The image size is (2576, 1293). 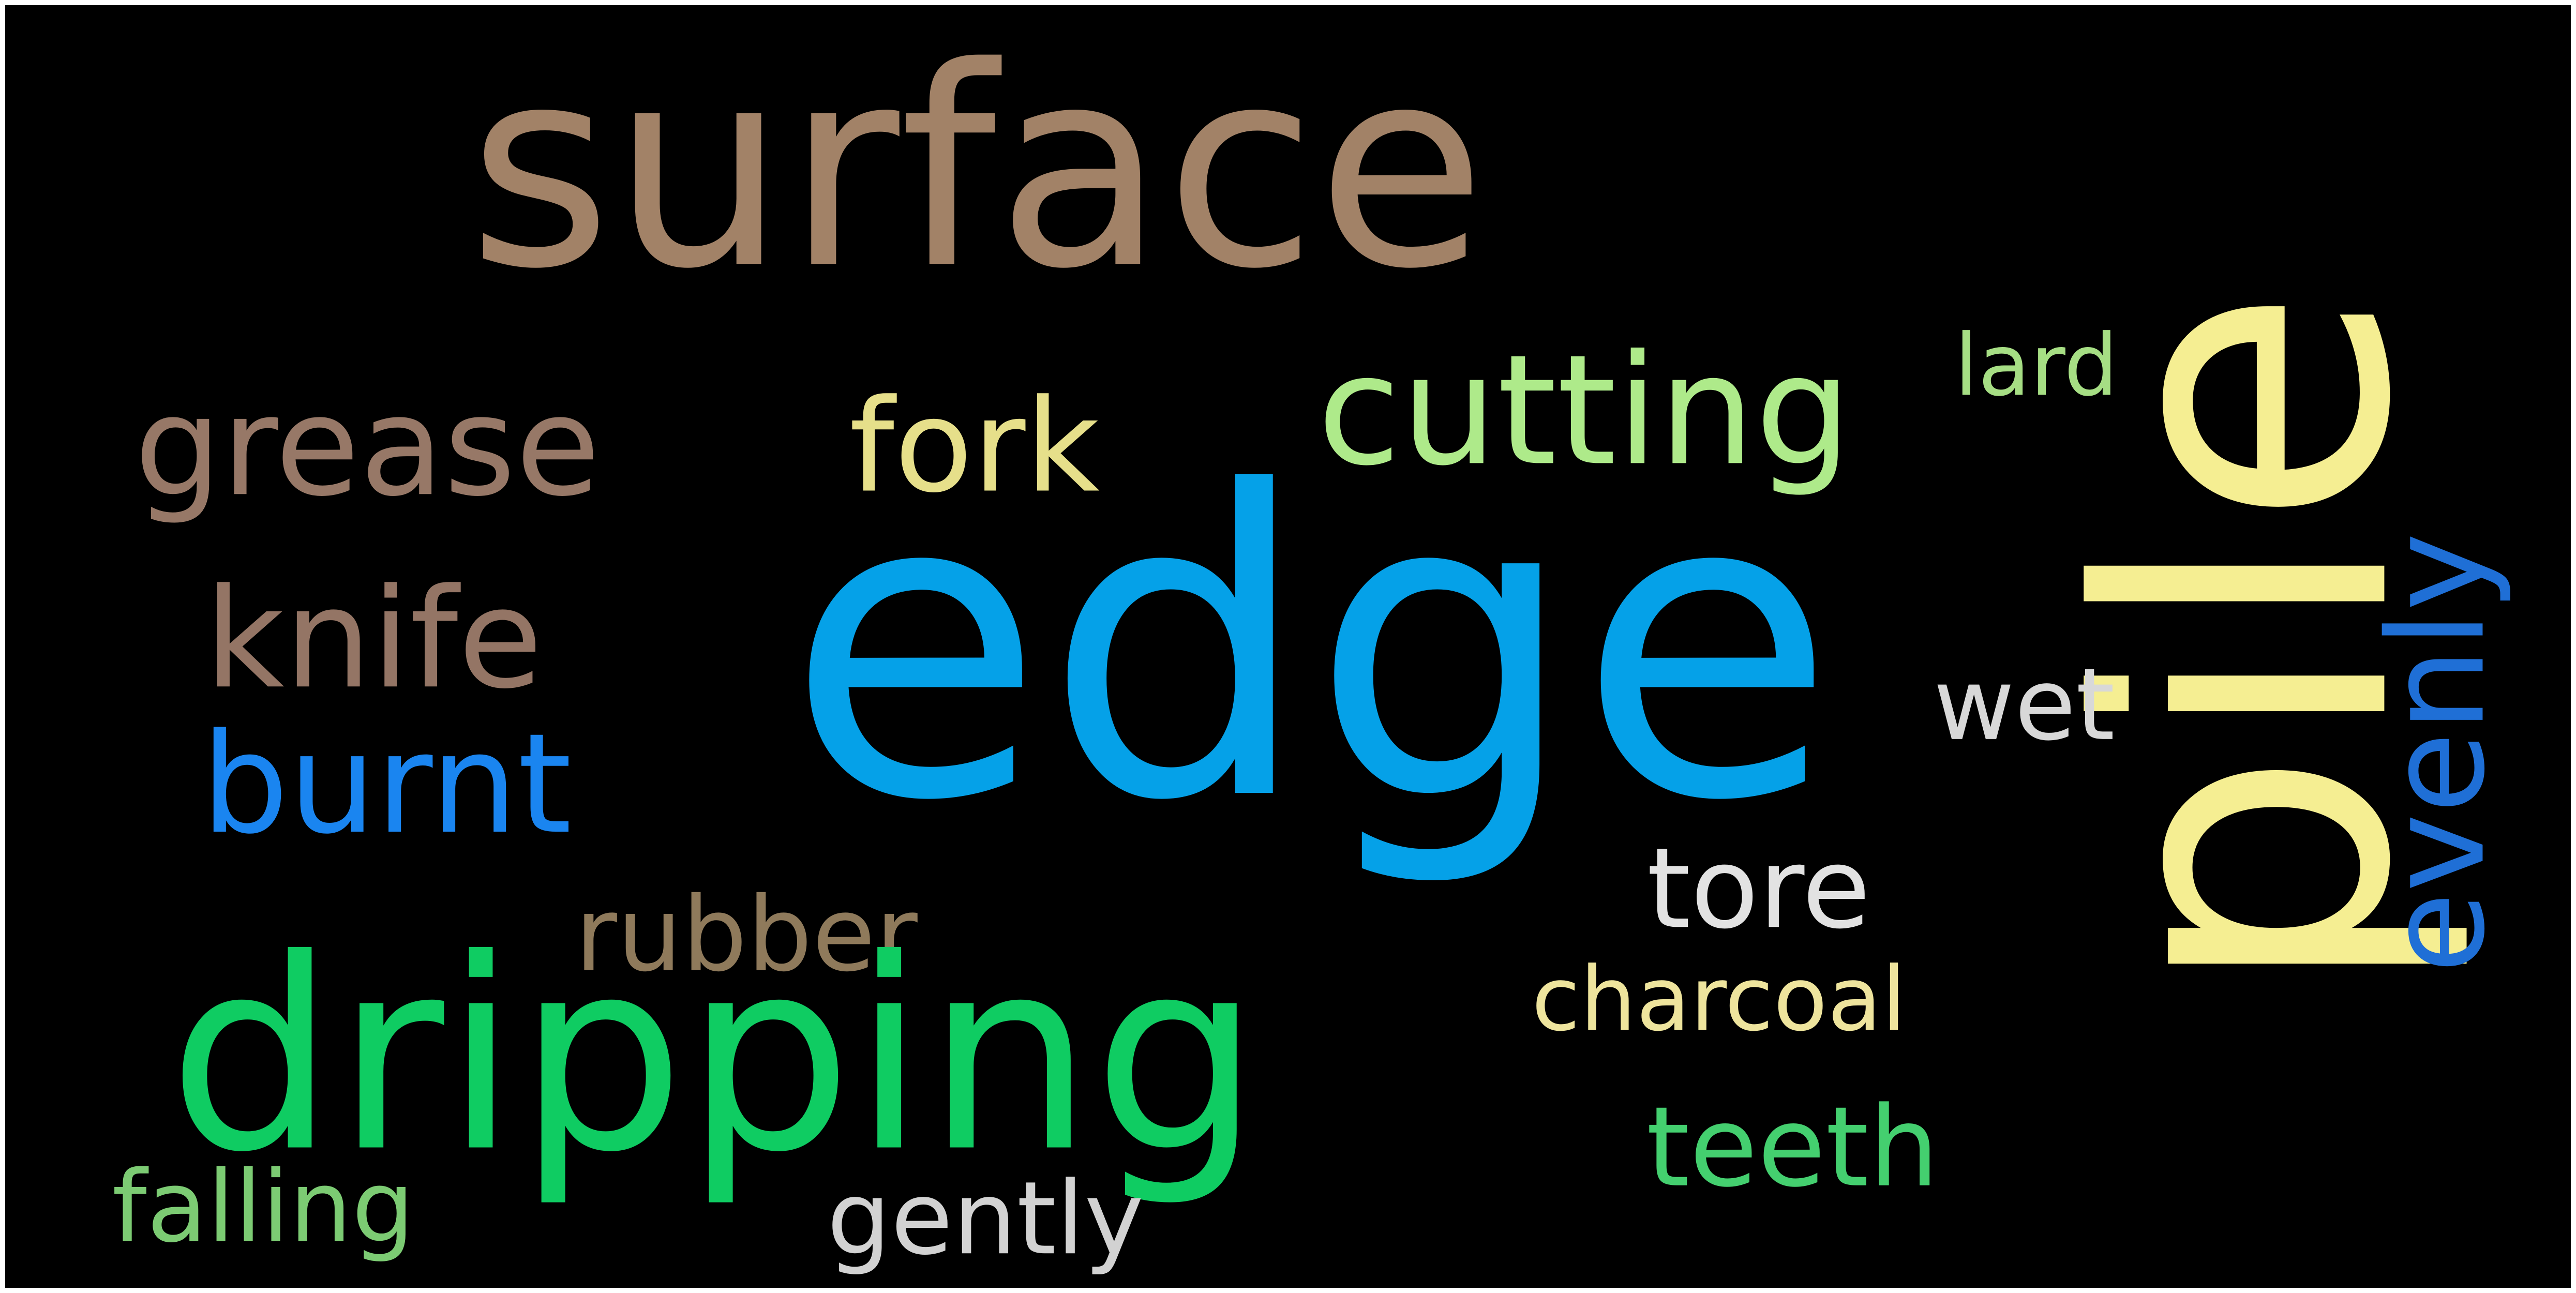 What do you see at coordinates (2036, 365) in the screenshot?
I see `word-lard: lard` at bounding box center [2036, 365].